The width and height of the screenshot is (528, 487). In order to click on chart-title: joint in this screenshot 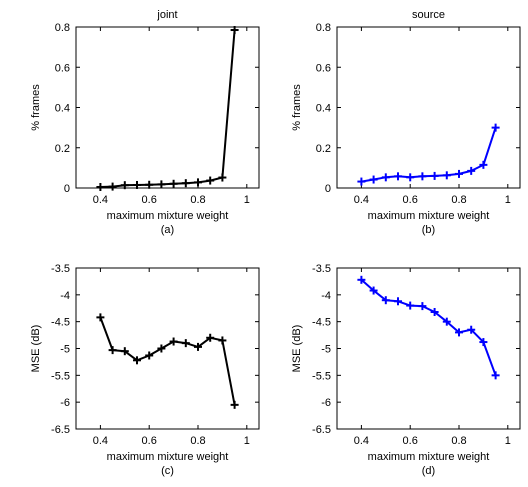, I will do `click(166, 15)`.